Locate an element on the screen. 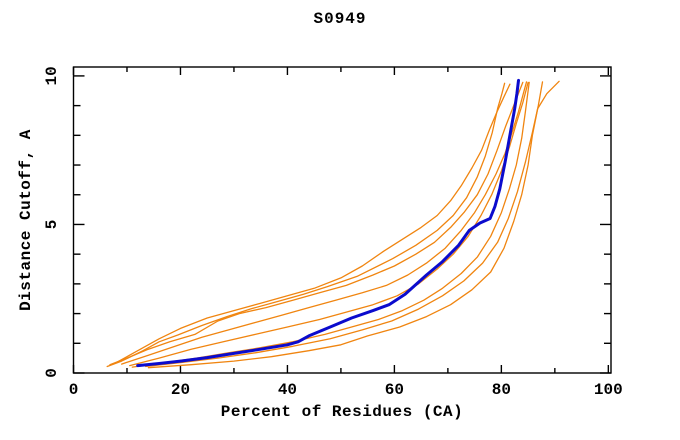 The width and height of the screenshot is (680, 440). y-tick-label: 5 is located at coordinates (52, 225).